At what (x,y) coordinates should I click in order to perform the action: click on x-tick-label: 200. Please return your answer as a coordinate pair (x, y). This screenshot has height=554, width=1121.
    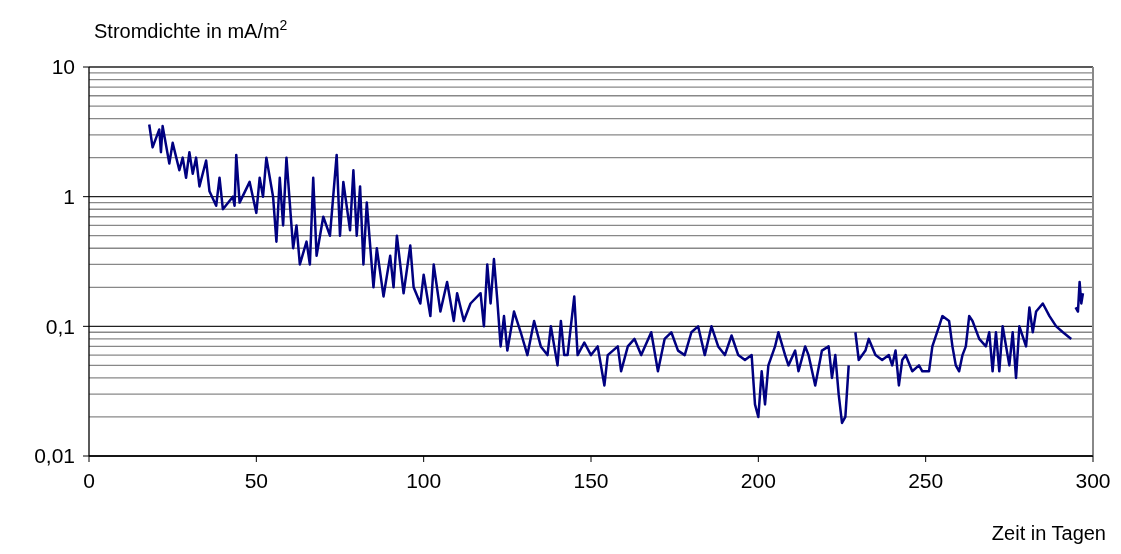
    Looking at the image, I should click on (758, 480).